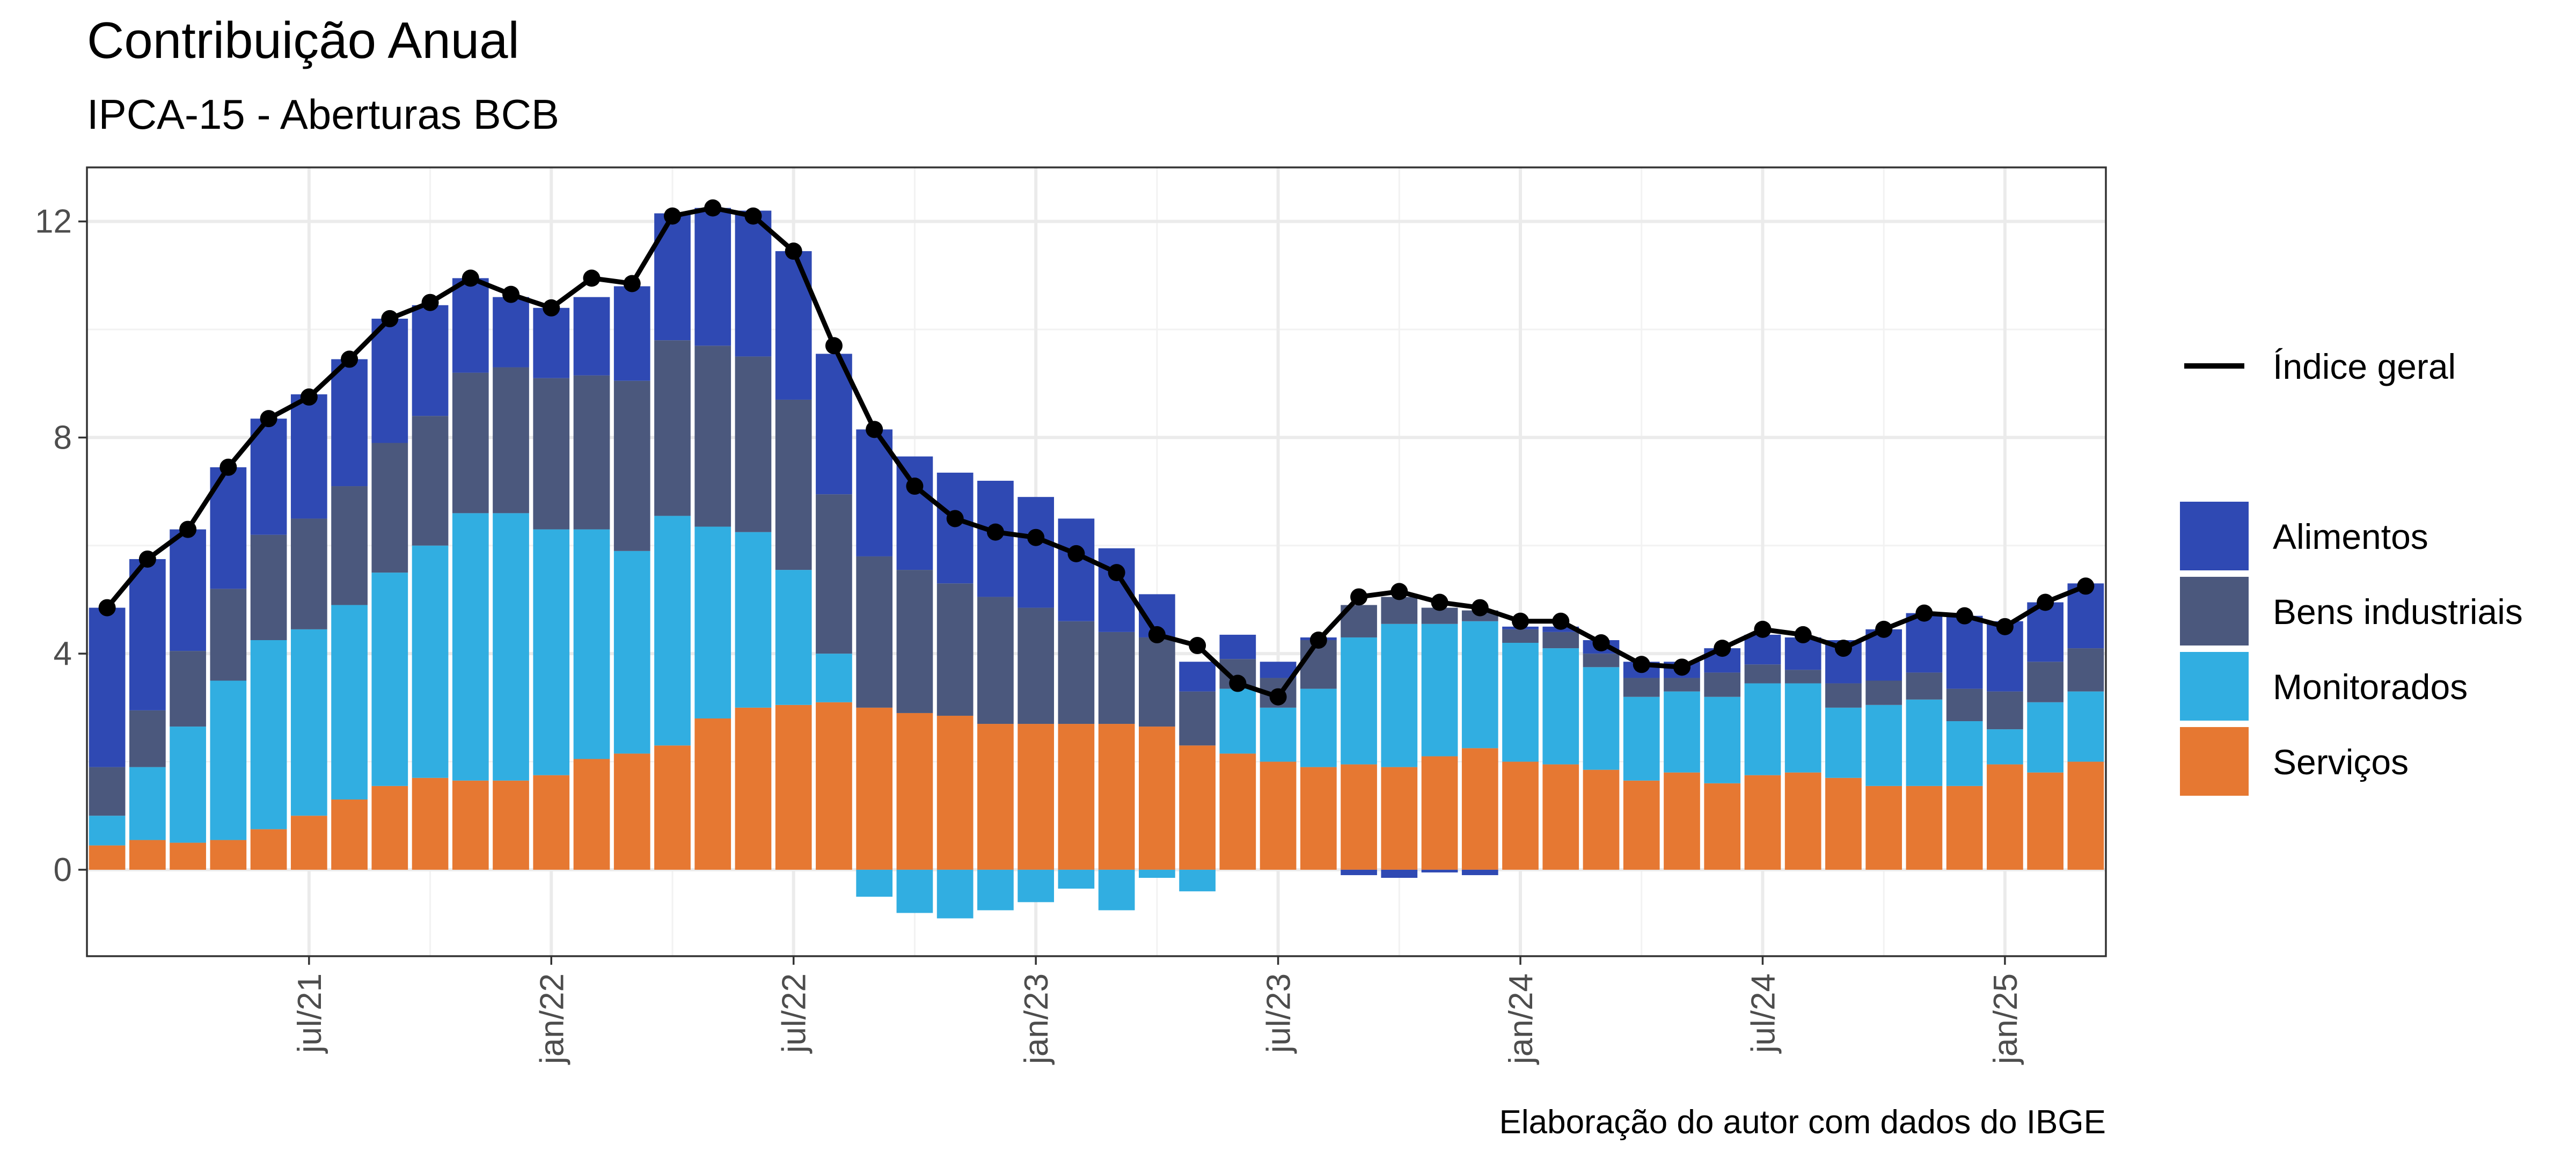 The height and width of the screenshot is (1159, 2576). Describe the element at coordinates (323, 114) in the screenshot. I see `chart-subtitle: IPCA-15 - Aberturas BCB` at that location.